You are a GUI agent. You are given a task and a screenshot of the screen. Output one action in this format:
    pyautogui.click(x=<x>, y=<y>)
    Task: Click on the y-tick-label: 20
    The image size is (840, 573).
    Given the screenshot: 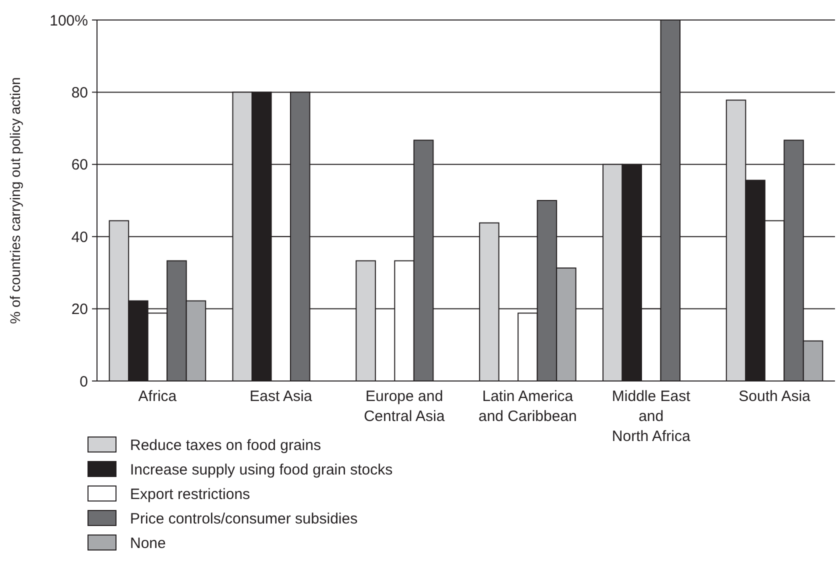 What is the action you would take?
    pyautogui.click(x=79, y=309)
    